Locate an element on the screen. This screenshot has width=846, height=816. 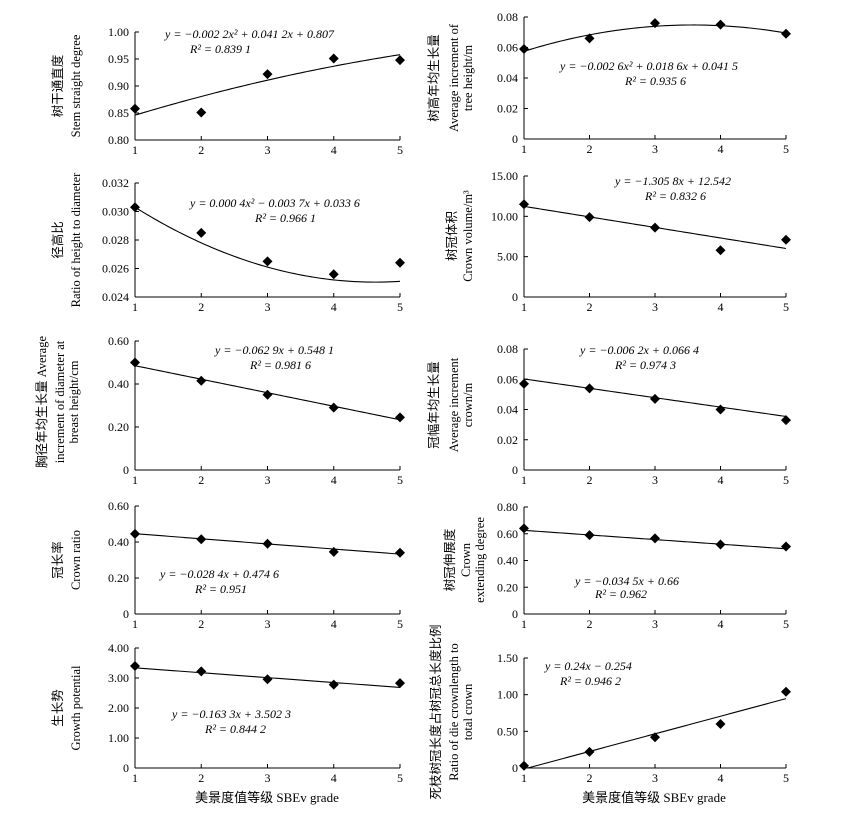
y-tick-label: 0.08 is located at coordinates (507, 17).